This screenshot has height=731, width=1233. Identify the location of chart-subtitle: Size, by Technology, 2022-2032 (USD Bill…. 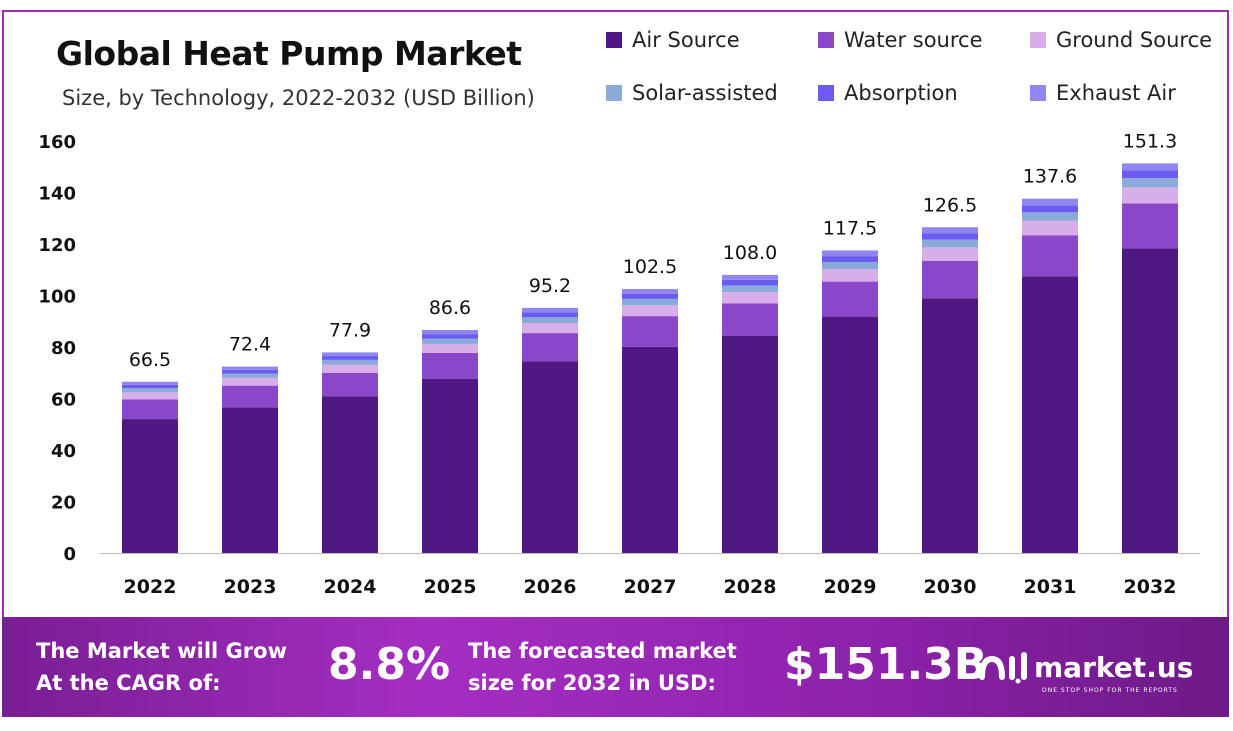
(298, 98).